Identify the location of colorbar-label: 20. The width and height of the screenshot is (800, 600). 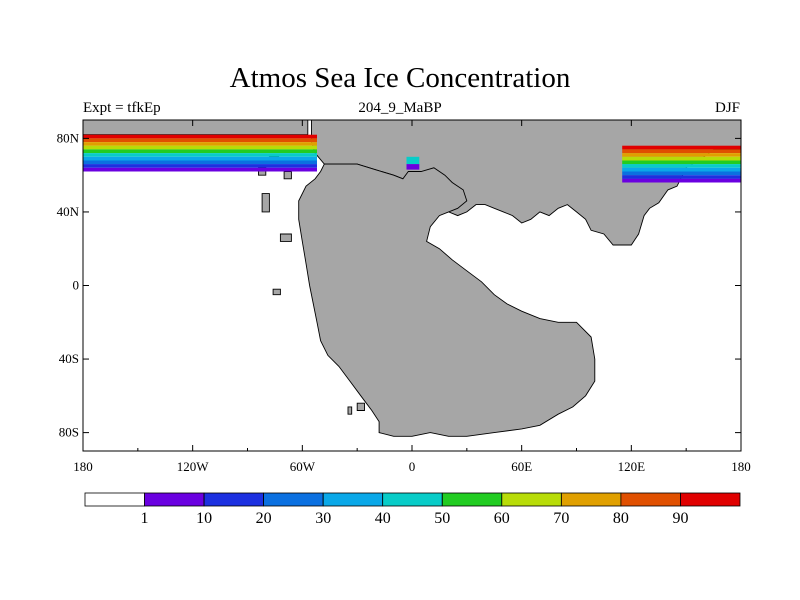
(264, 518).